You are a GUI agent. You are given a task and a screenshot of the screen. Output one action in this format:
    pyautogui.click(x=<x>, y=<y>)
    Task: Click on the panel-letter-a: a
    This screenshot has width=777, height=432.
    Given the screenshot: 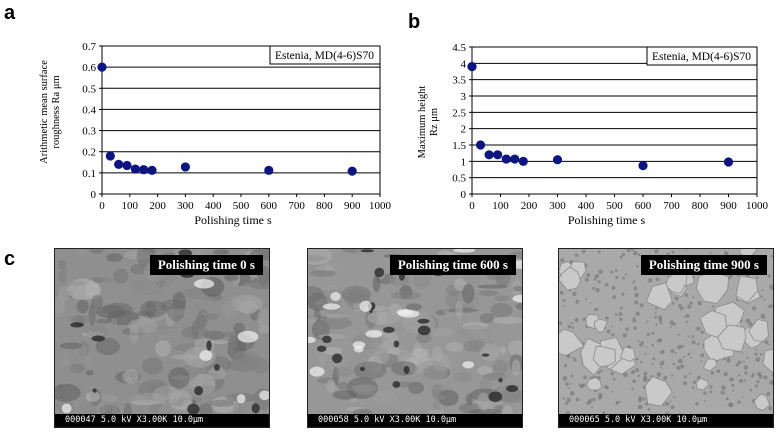 What is the action you would take?
    pyautogui.click(x=10, y=13)
    